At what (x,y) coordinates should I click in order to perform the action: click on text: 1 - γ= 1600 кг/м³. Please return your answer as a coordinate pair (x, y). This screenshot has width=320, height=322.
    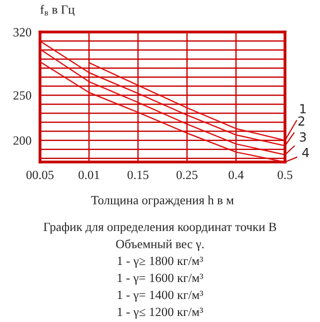
    Looking at the image, I should click on (161, 279).